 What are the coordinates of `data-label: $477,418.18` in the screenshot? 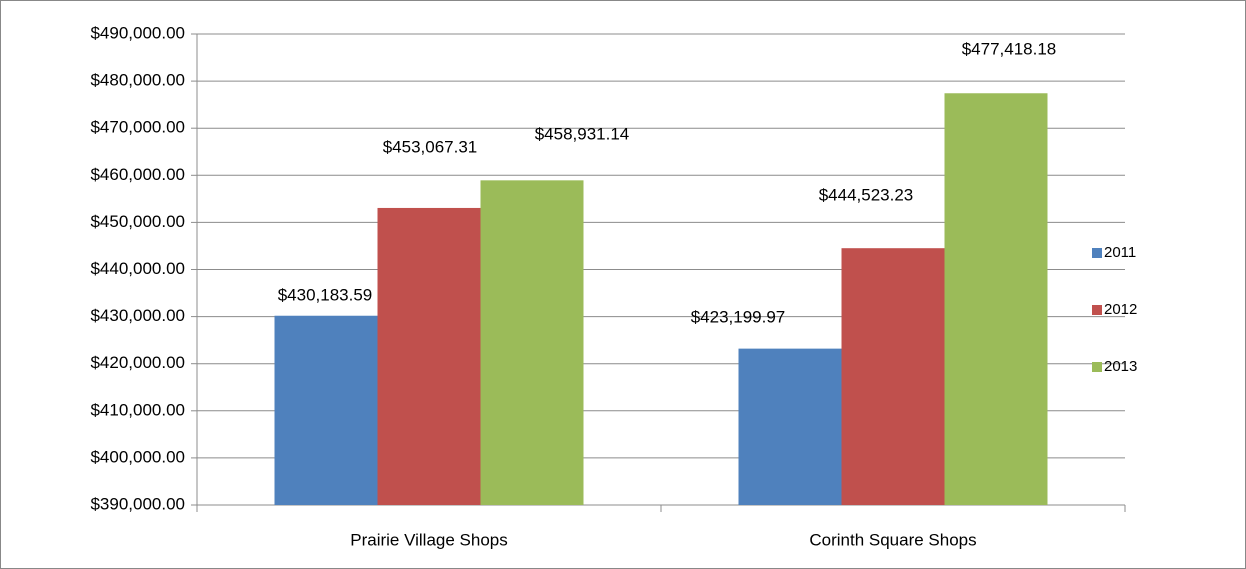 It's located at (1009, 48).